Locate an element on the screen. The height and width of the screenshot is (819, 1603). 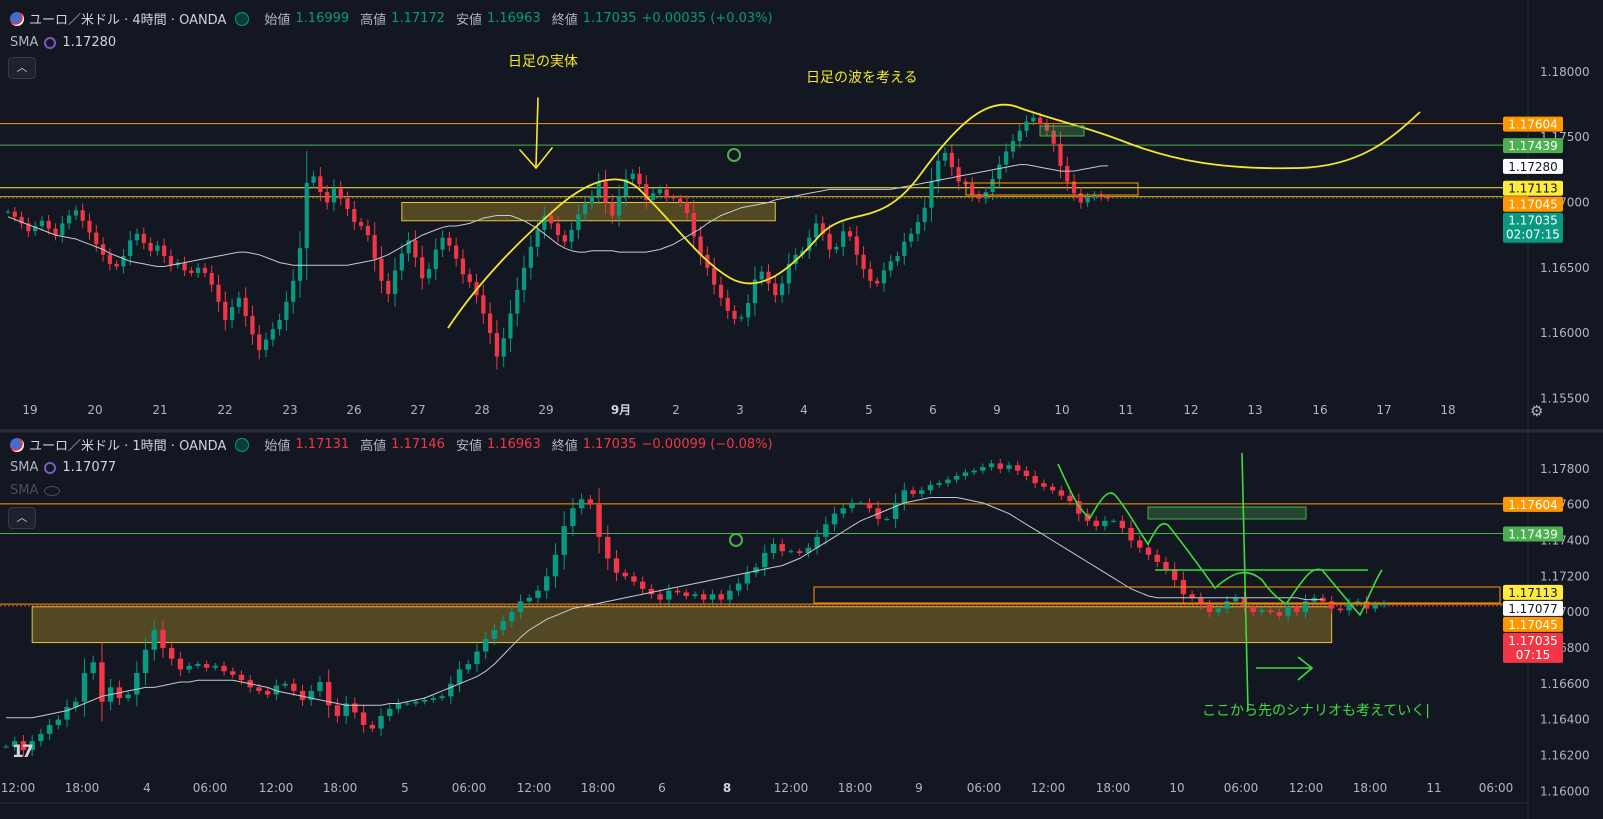
tradingview-logo-icon: 17 is located at coordinates (23, 752).